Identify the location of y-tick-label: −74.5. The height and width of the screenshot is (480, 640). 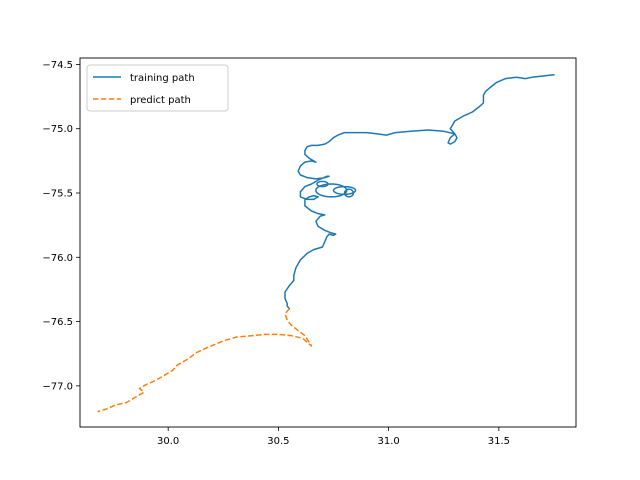
(57, 65).